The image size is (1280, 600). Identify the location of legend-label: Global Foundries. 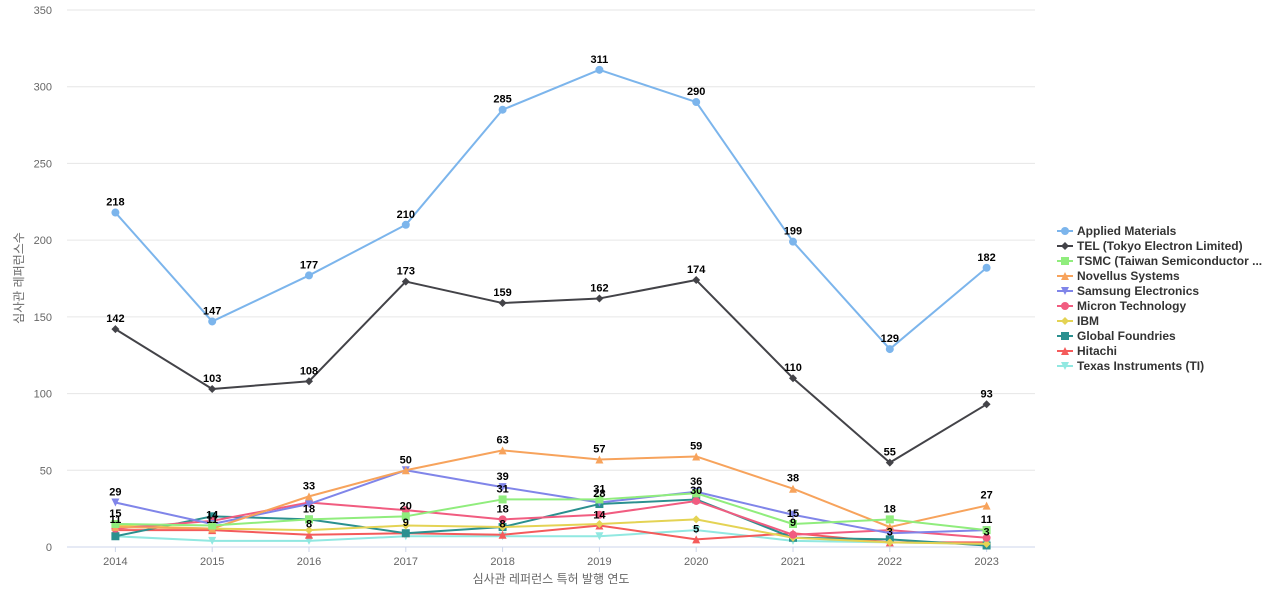
(1126, 336).